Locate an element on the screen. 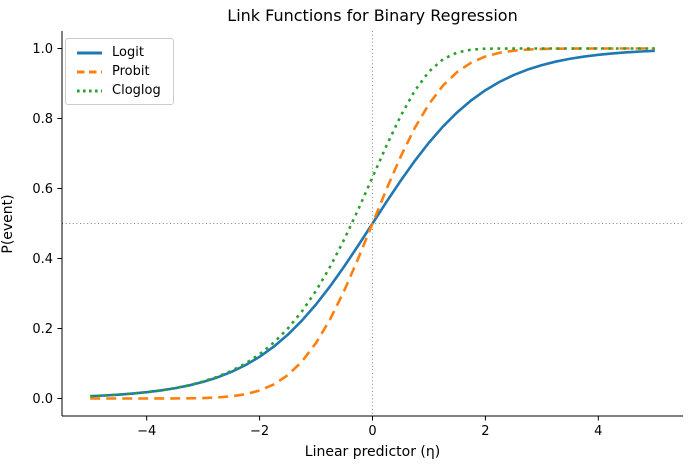 Image resolution: width=692 pixels, height=471 pixels. chart-title: Link Functions for Binary Regression is located at coordinates (372, 15).